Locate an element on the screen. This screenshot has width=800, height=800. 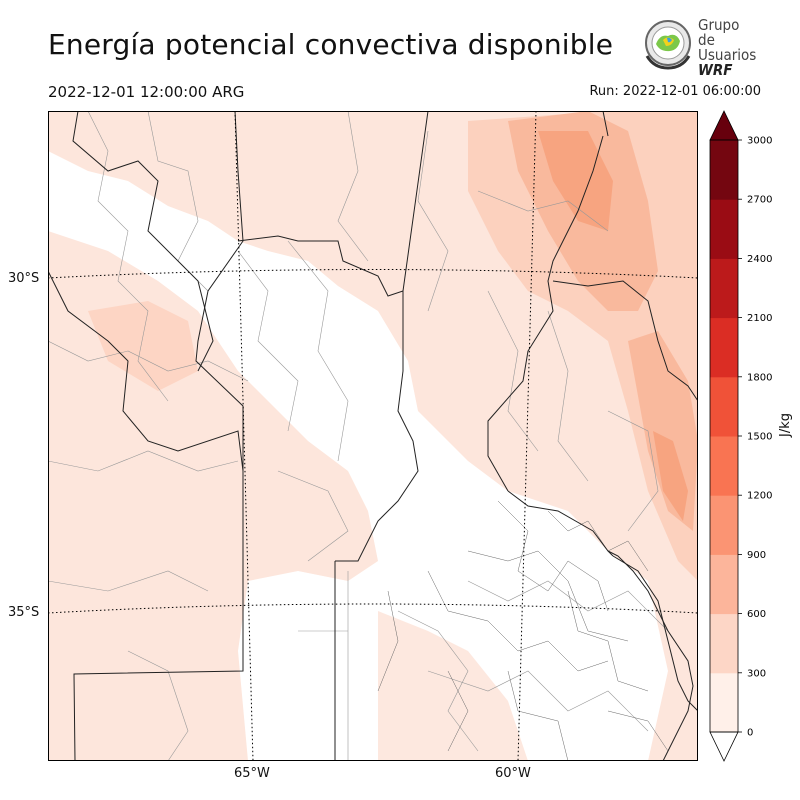
cape-level-2b is located at coordinates (143, 346).